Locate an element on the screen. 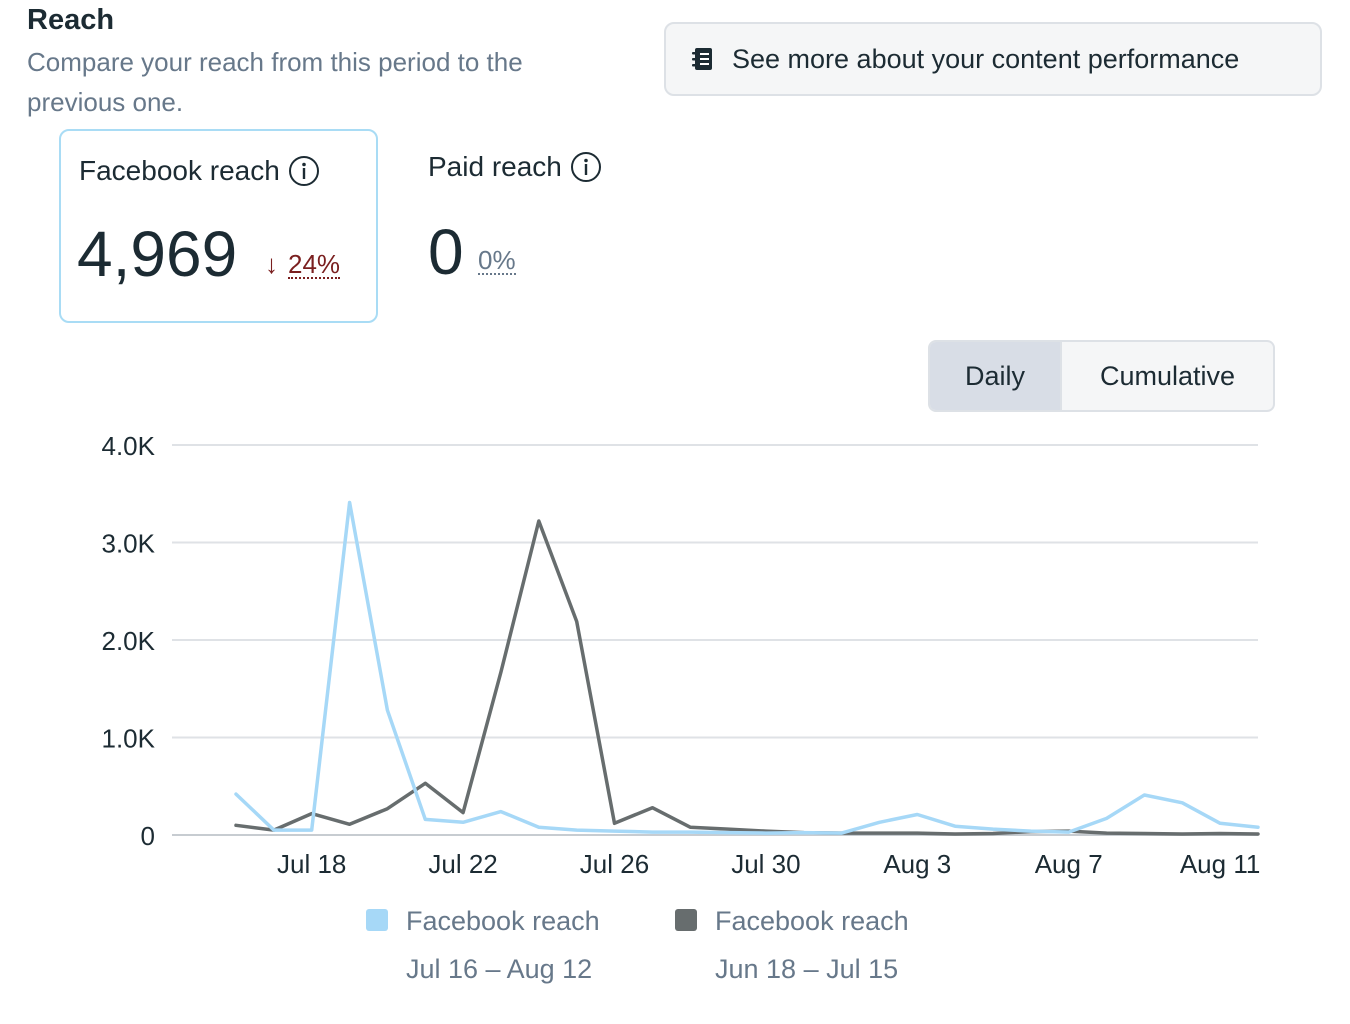 The image size is (1350, 1024). y-tick-label: 1.0K is located at coordinates (129, 739).